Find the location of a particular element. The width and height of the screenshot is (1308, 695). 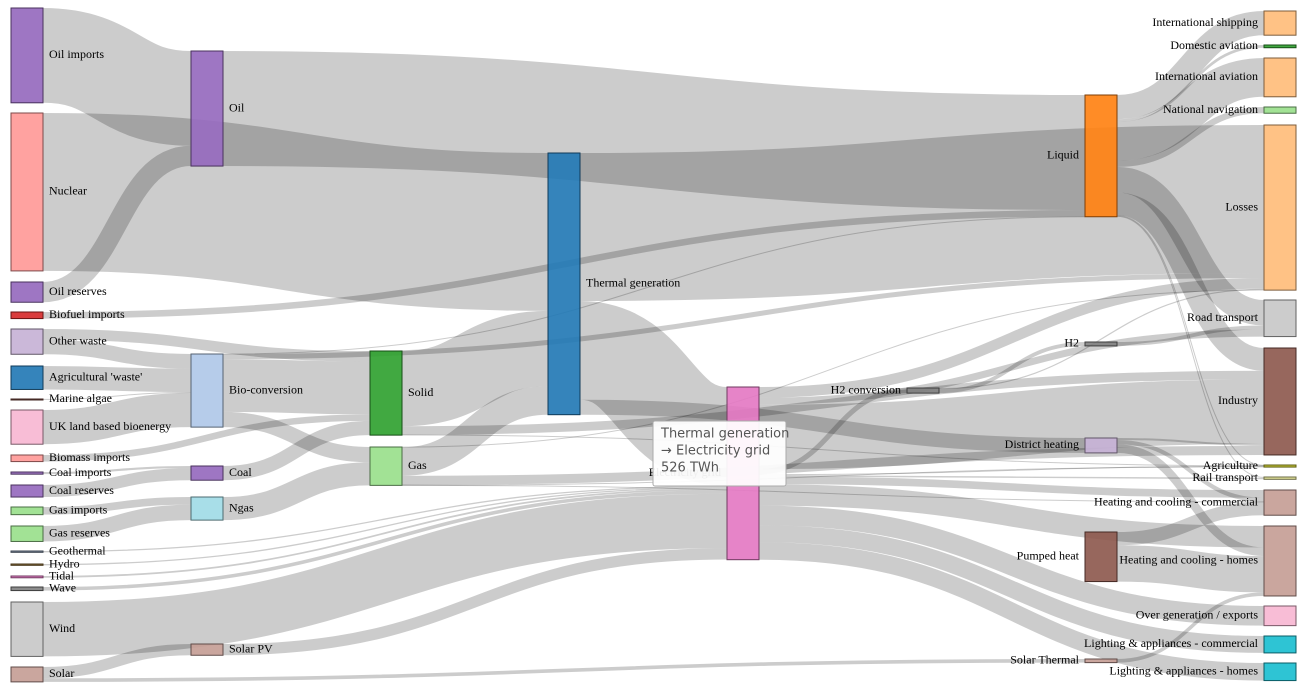

node-label: Rail transport is located at coordinates (1225, 477).